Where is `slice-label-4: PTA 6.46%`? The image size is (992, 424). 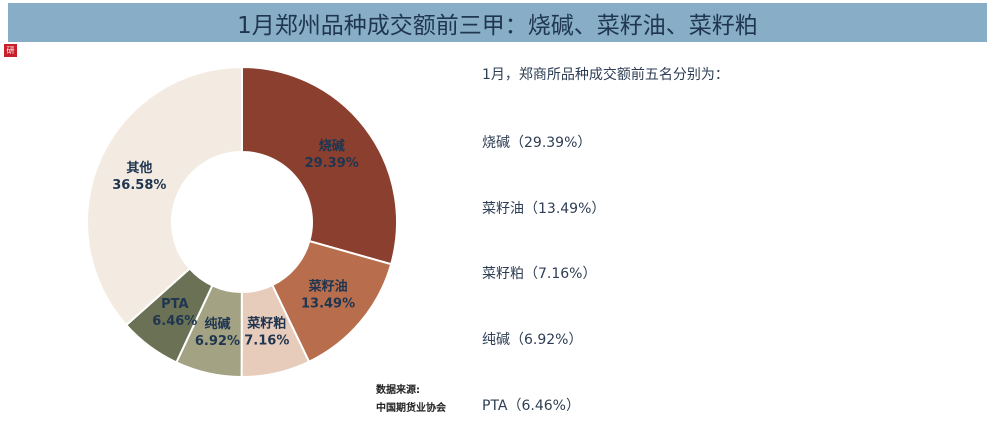
slice-label-4: PTA 6.46% is located at coordinates (174, 313).